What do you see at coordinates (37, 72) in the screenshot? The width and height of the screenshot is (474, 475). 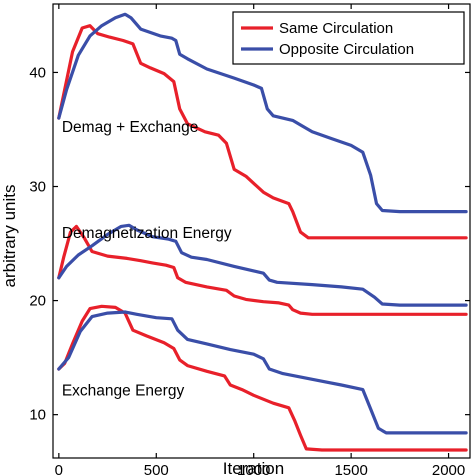 I see `y-tick-label: 40` at bounding box center [37, 72].